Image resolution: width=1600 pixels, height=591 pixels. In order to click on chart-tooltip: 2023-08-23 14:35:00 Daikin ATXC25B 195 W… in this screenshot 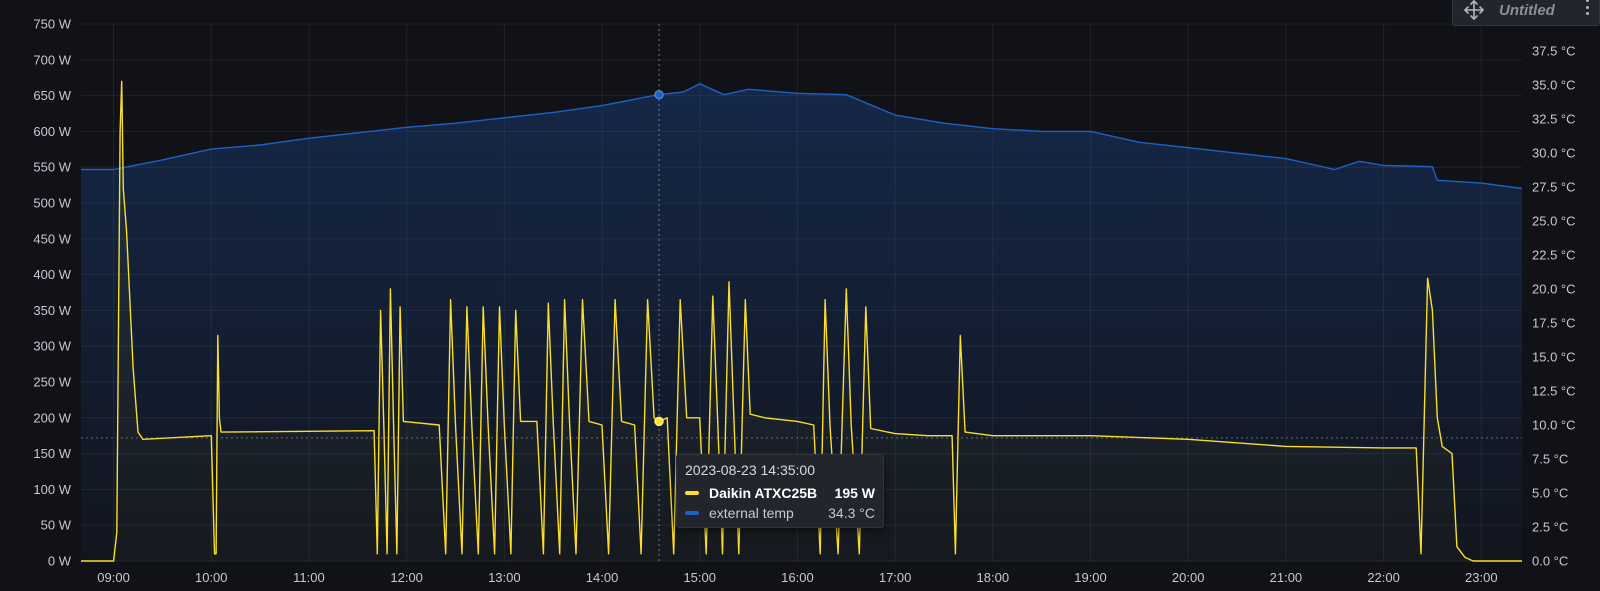, I will do `click(780, 491)`.